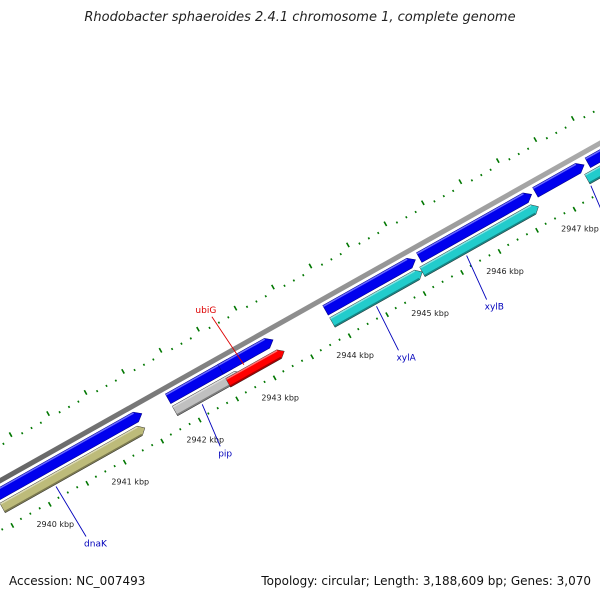  I want to click on gene-arrow-xylb, so click(479, 241).